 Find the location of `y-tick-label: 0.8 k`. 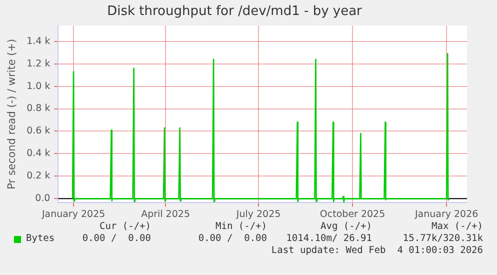

y-tick-label: 0.8 k is located at coordinates (38, 108).